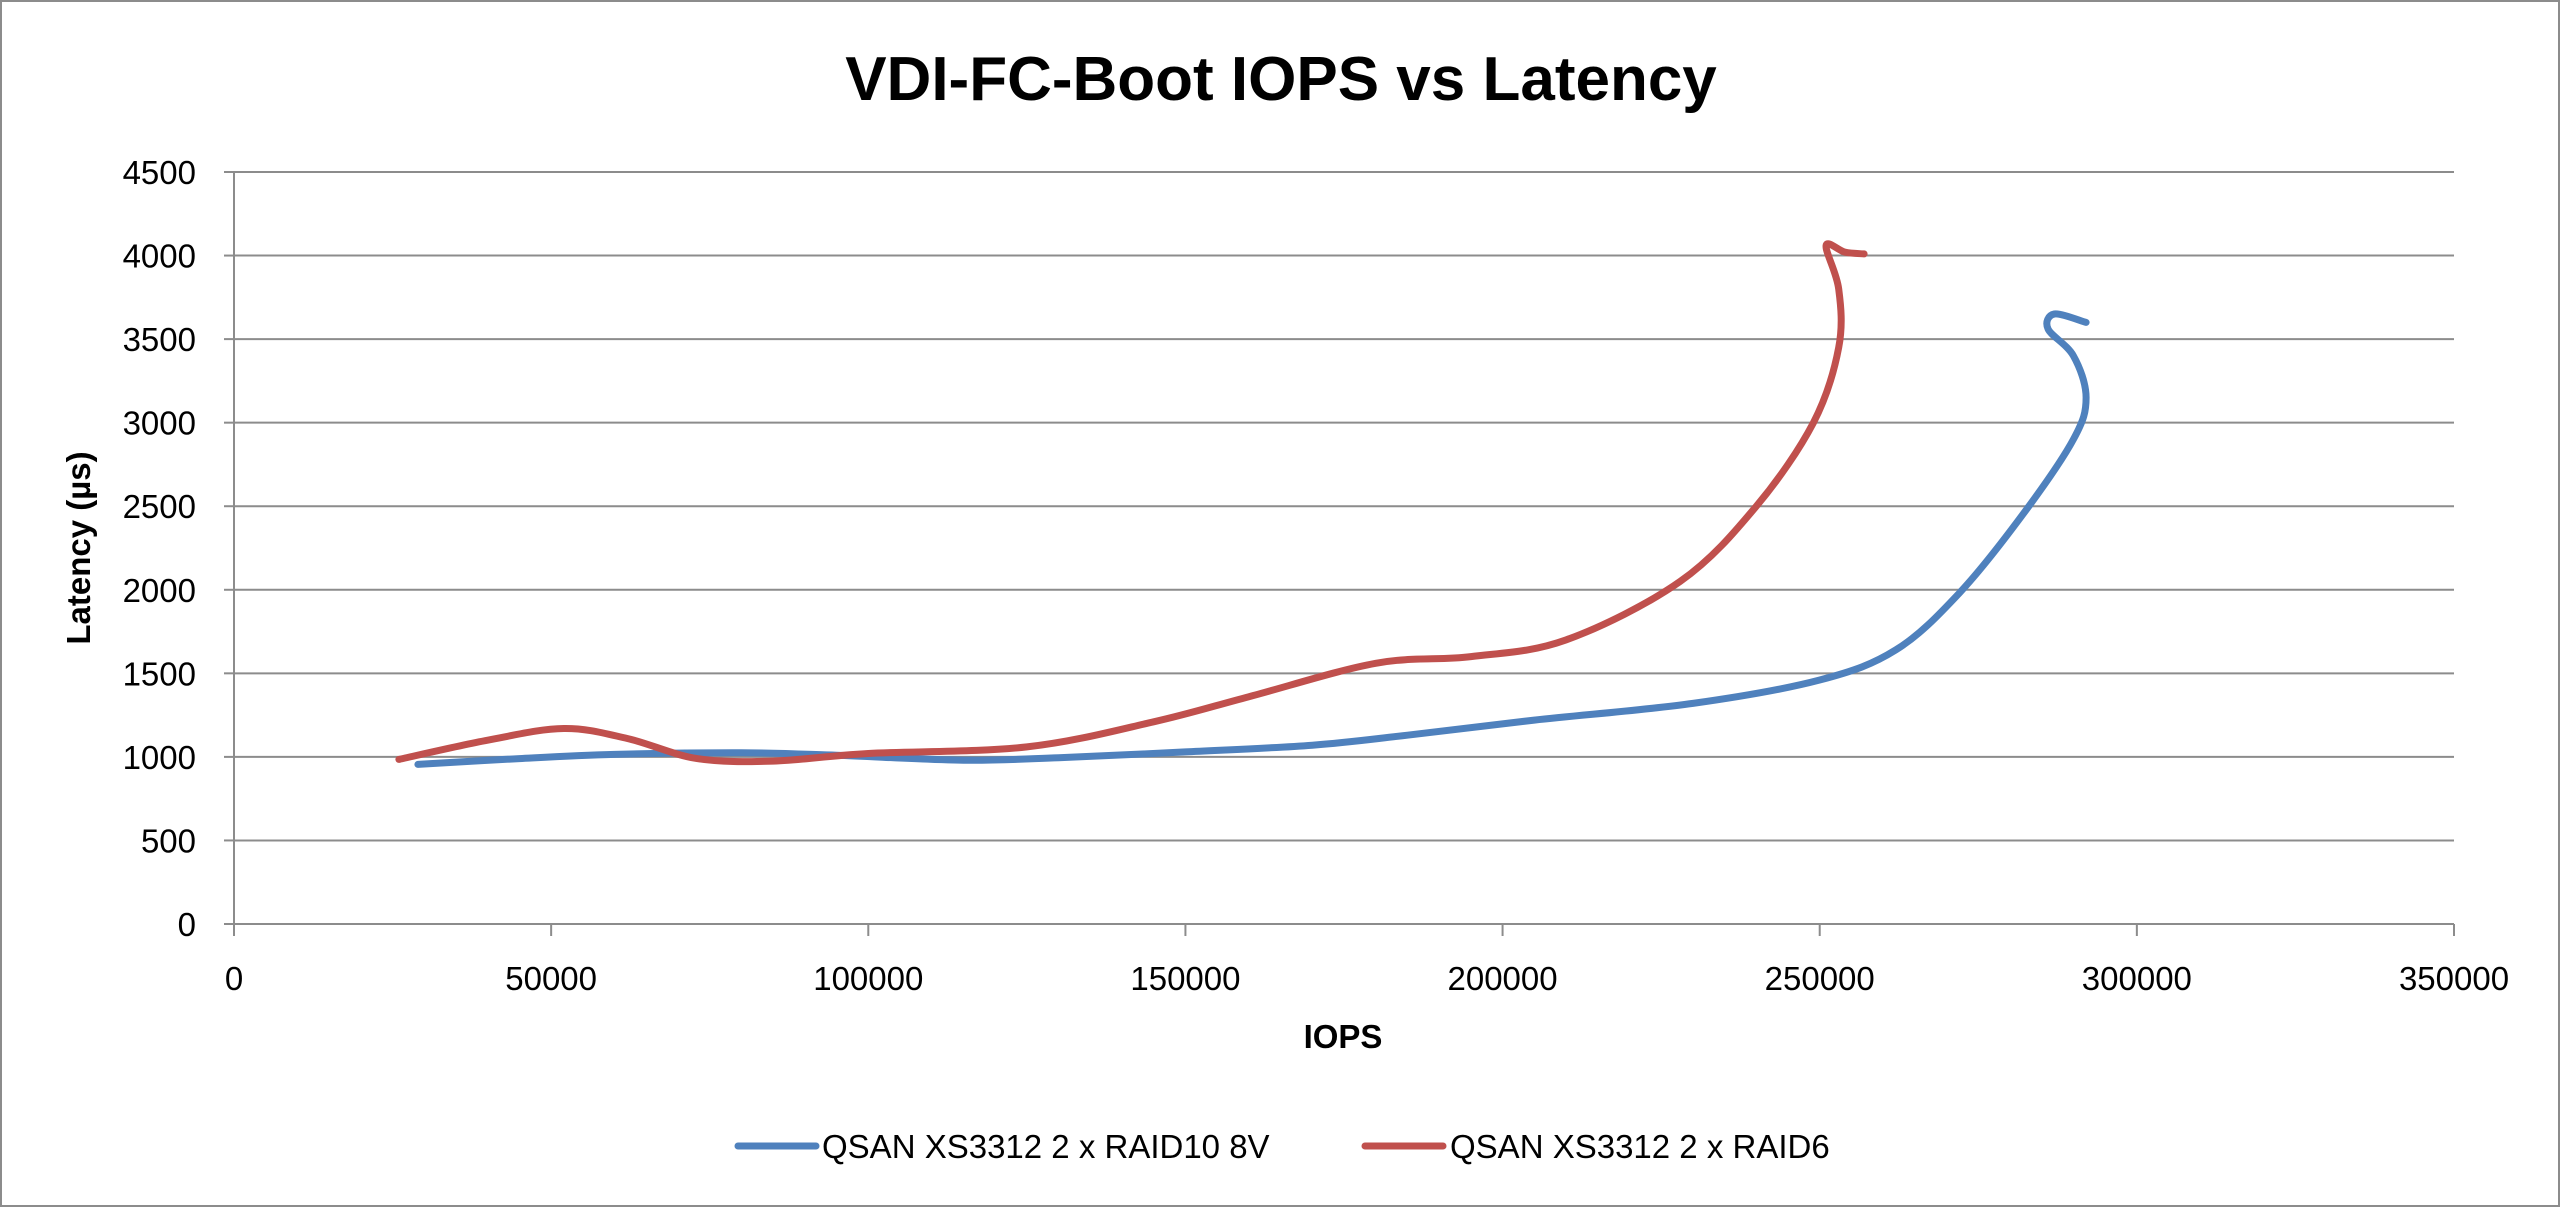  I want to click on x-tick-label: 0, so click(234, 978).